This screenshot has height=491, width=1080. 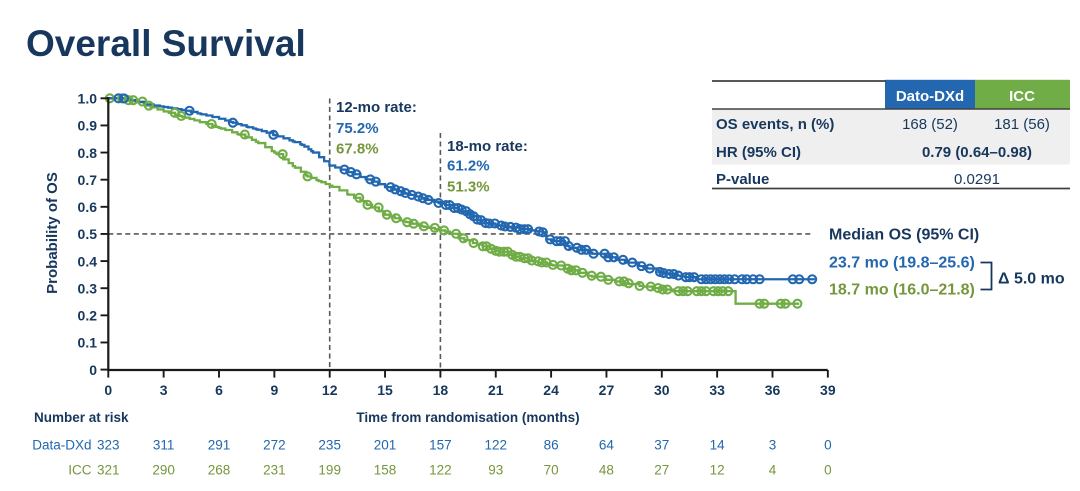 I want to click on svg-text: 51.3%, so click(x=468, y=186).